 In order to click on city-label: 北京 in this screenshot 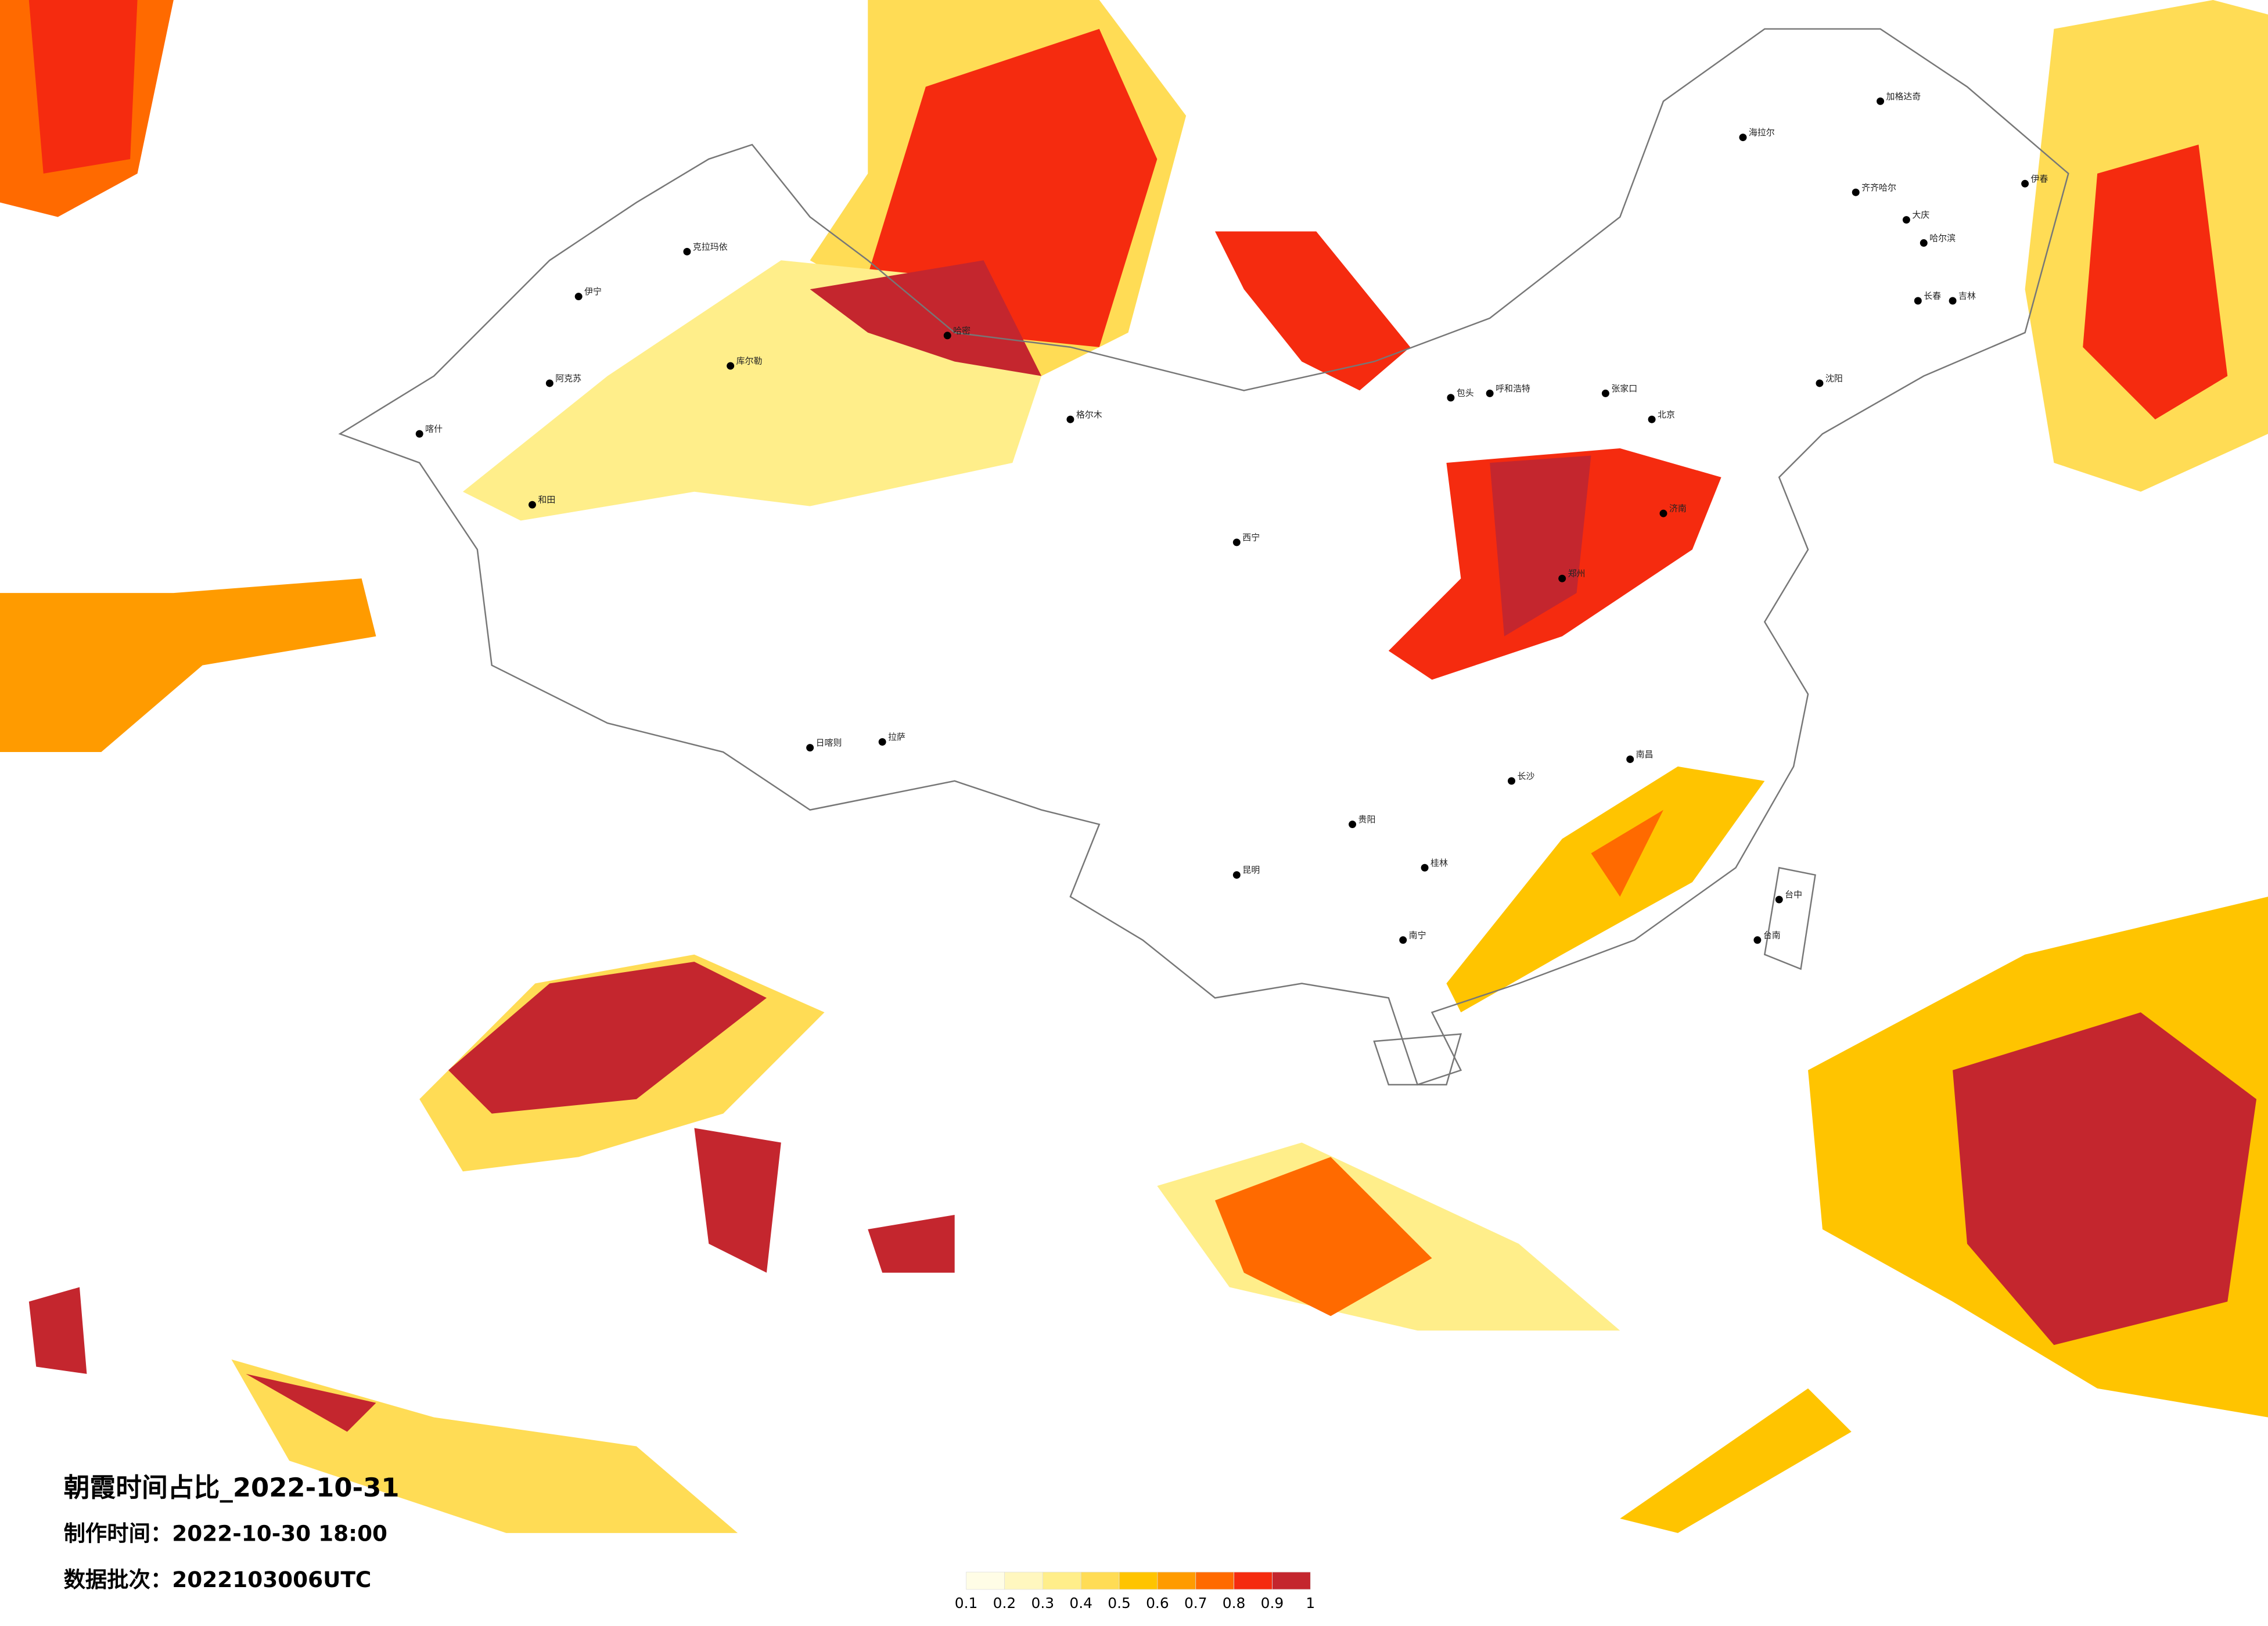, I will do `click(1666, 415)`.